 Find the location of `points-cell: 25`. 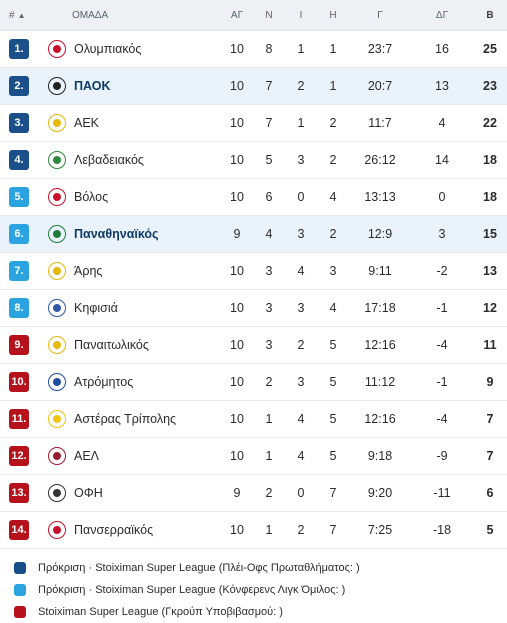

points-cell: 25 is located at coordinates (490, 49).